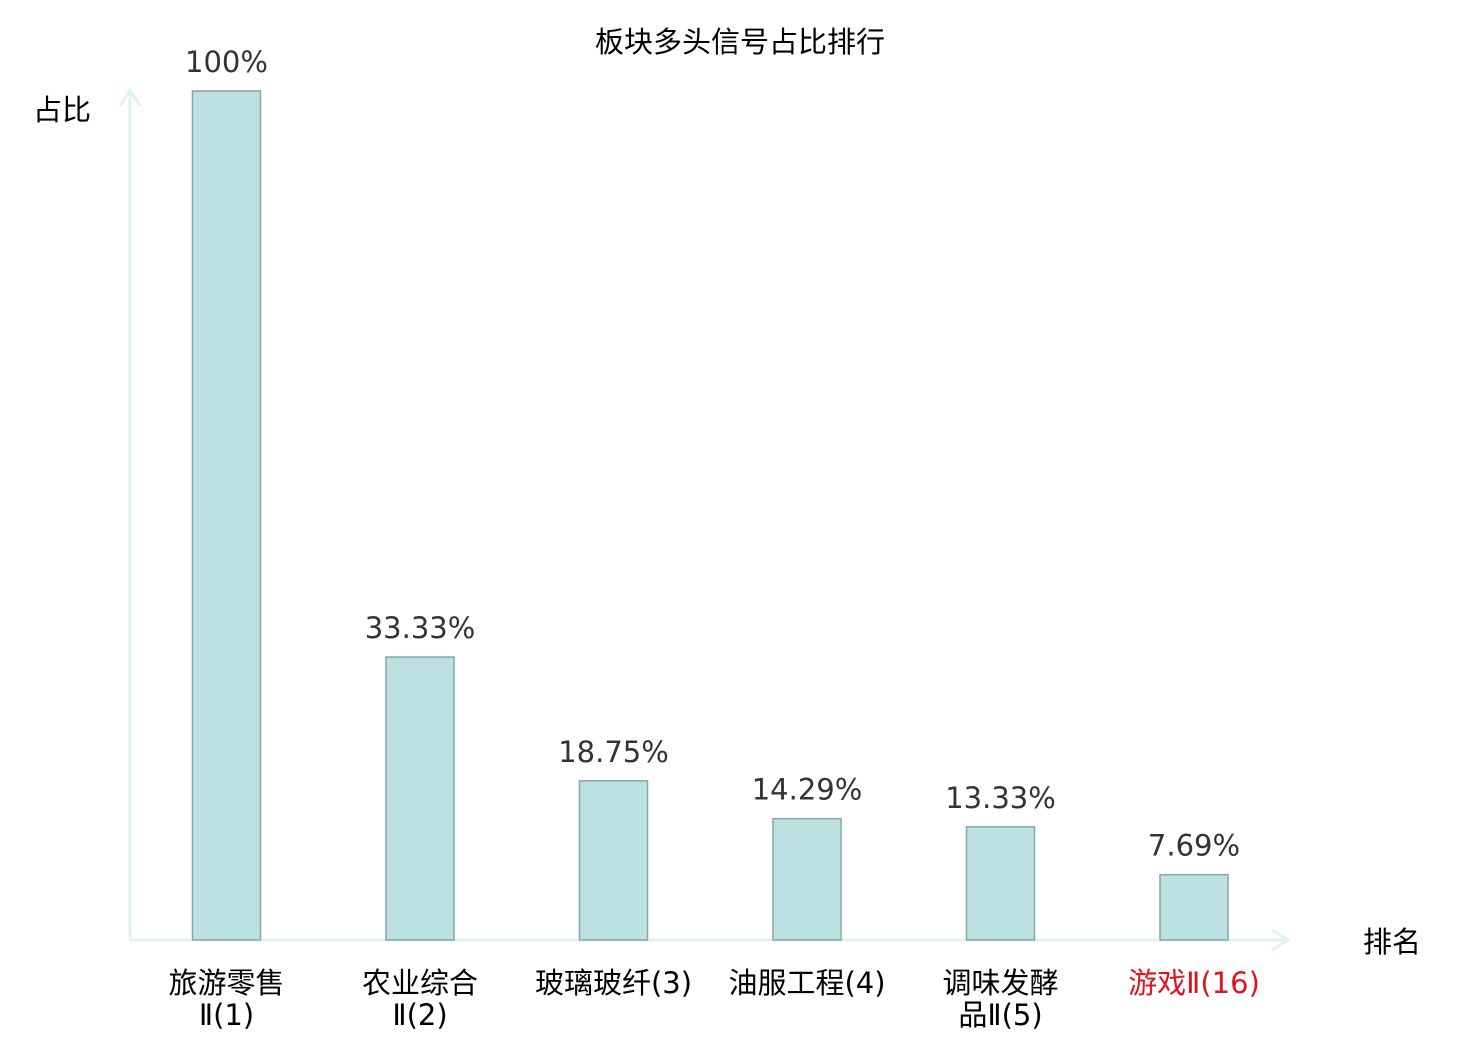 The height and width of the screenshot is (1044, 1480). Describe the element at coordinates (740, 42) in the screenshot. I see `chart-title: 板块多头信号占比排行` at that location.